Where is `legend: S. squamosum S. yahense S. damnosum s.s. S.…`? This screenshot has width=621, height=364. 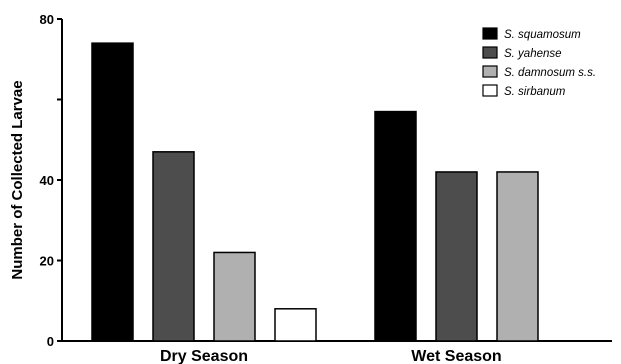
legend: S. squamosum S. yahense S. damnosum s.s. S.… is located at coordinates (539, 62).